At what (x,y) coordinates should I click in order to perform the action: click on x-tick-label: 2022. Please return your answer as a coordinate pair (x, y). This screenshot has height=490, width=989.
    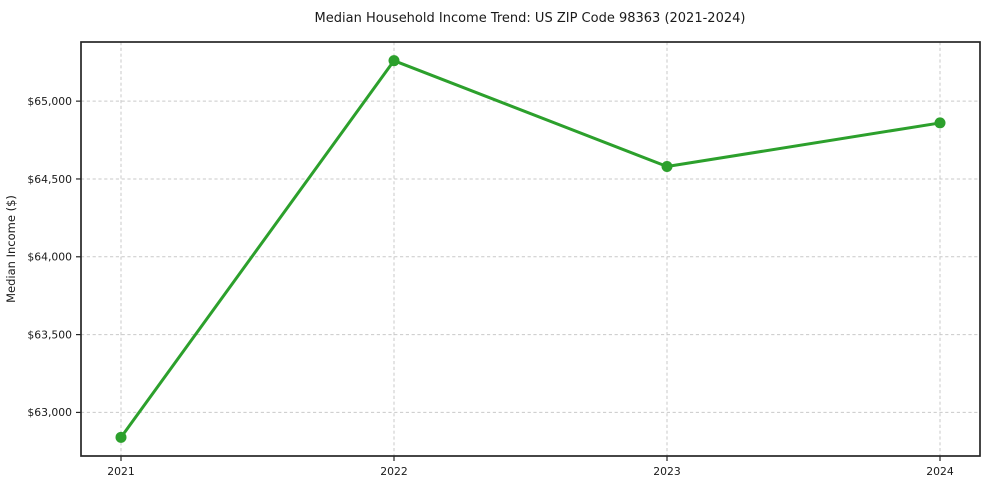
    Looking at the image, I should click on (393, 471).